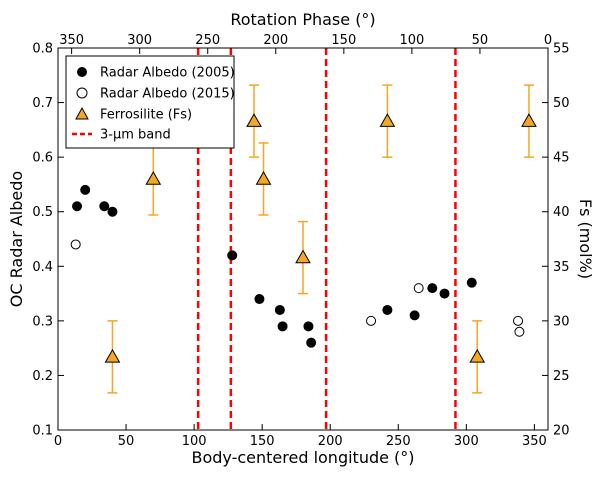 The height and width of the screenshot is (477, 600). What do you see at coordinates (585, 239) in the screenshot?
I see `right-y-axis-title: Fs (mol%)` at bounding box center [585, 239].